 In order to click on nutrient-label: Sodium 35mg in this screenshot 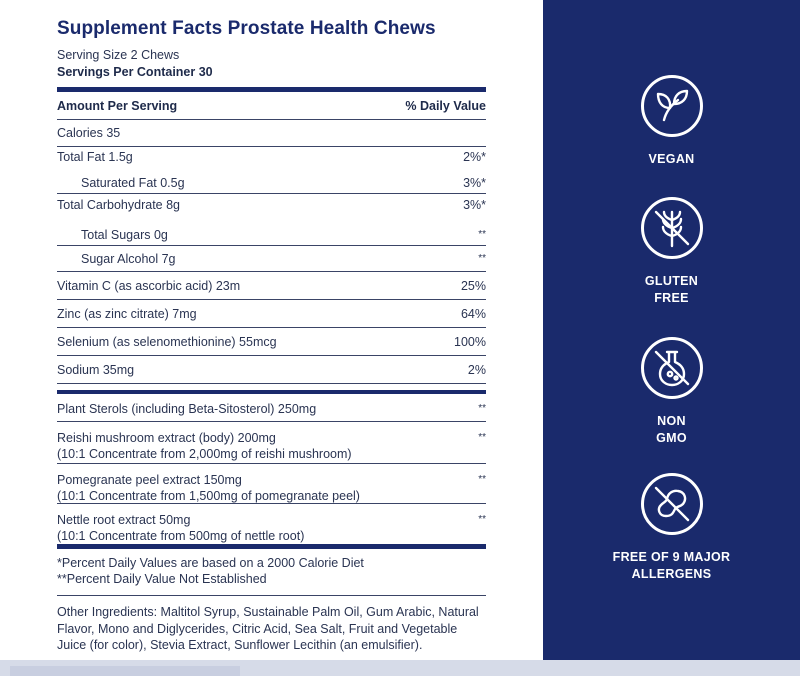, I will do `click(96, 369)`.